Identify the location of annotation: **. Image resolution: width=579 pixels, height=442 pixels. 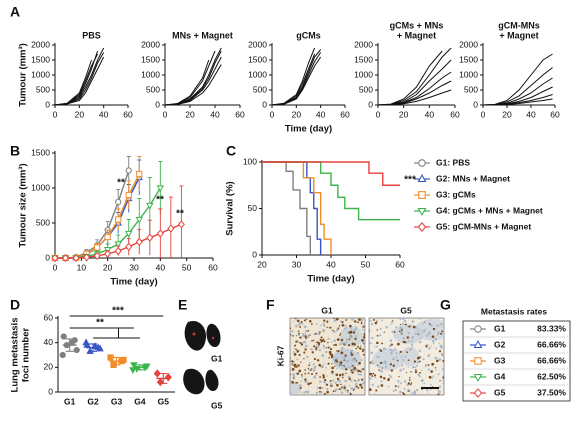
(180, 214).